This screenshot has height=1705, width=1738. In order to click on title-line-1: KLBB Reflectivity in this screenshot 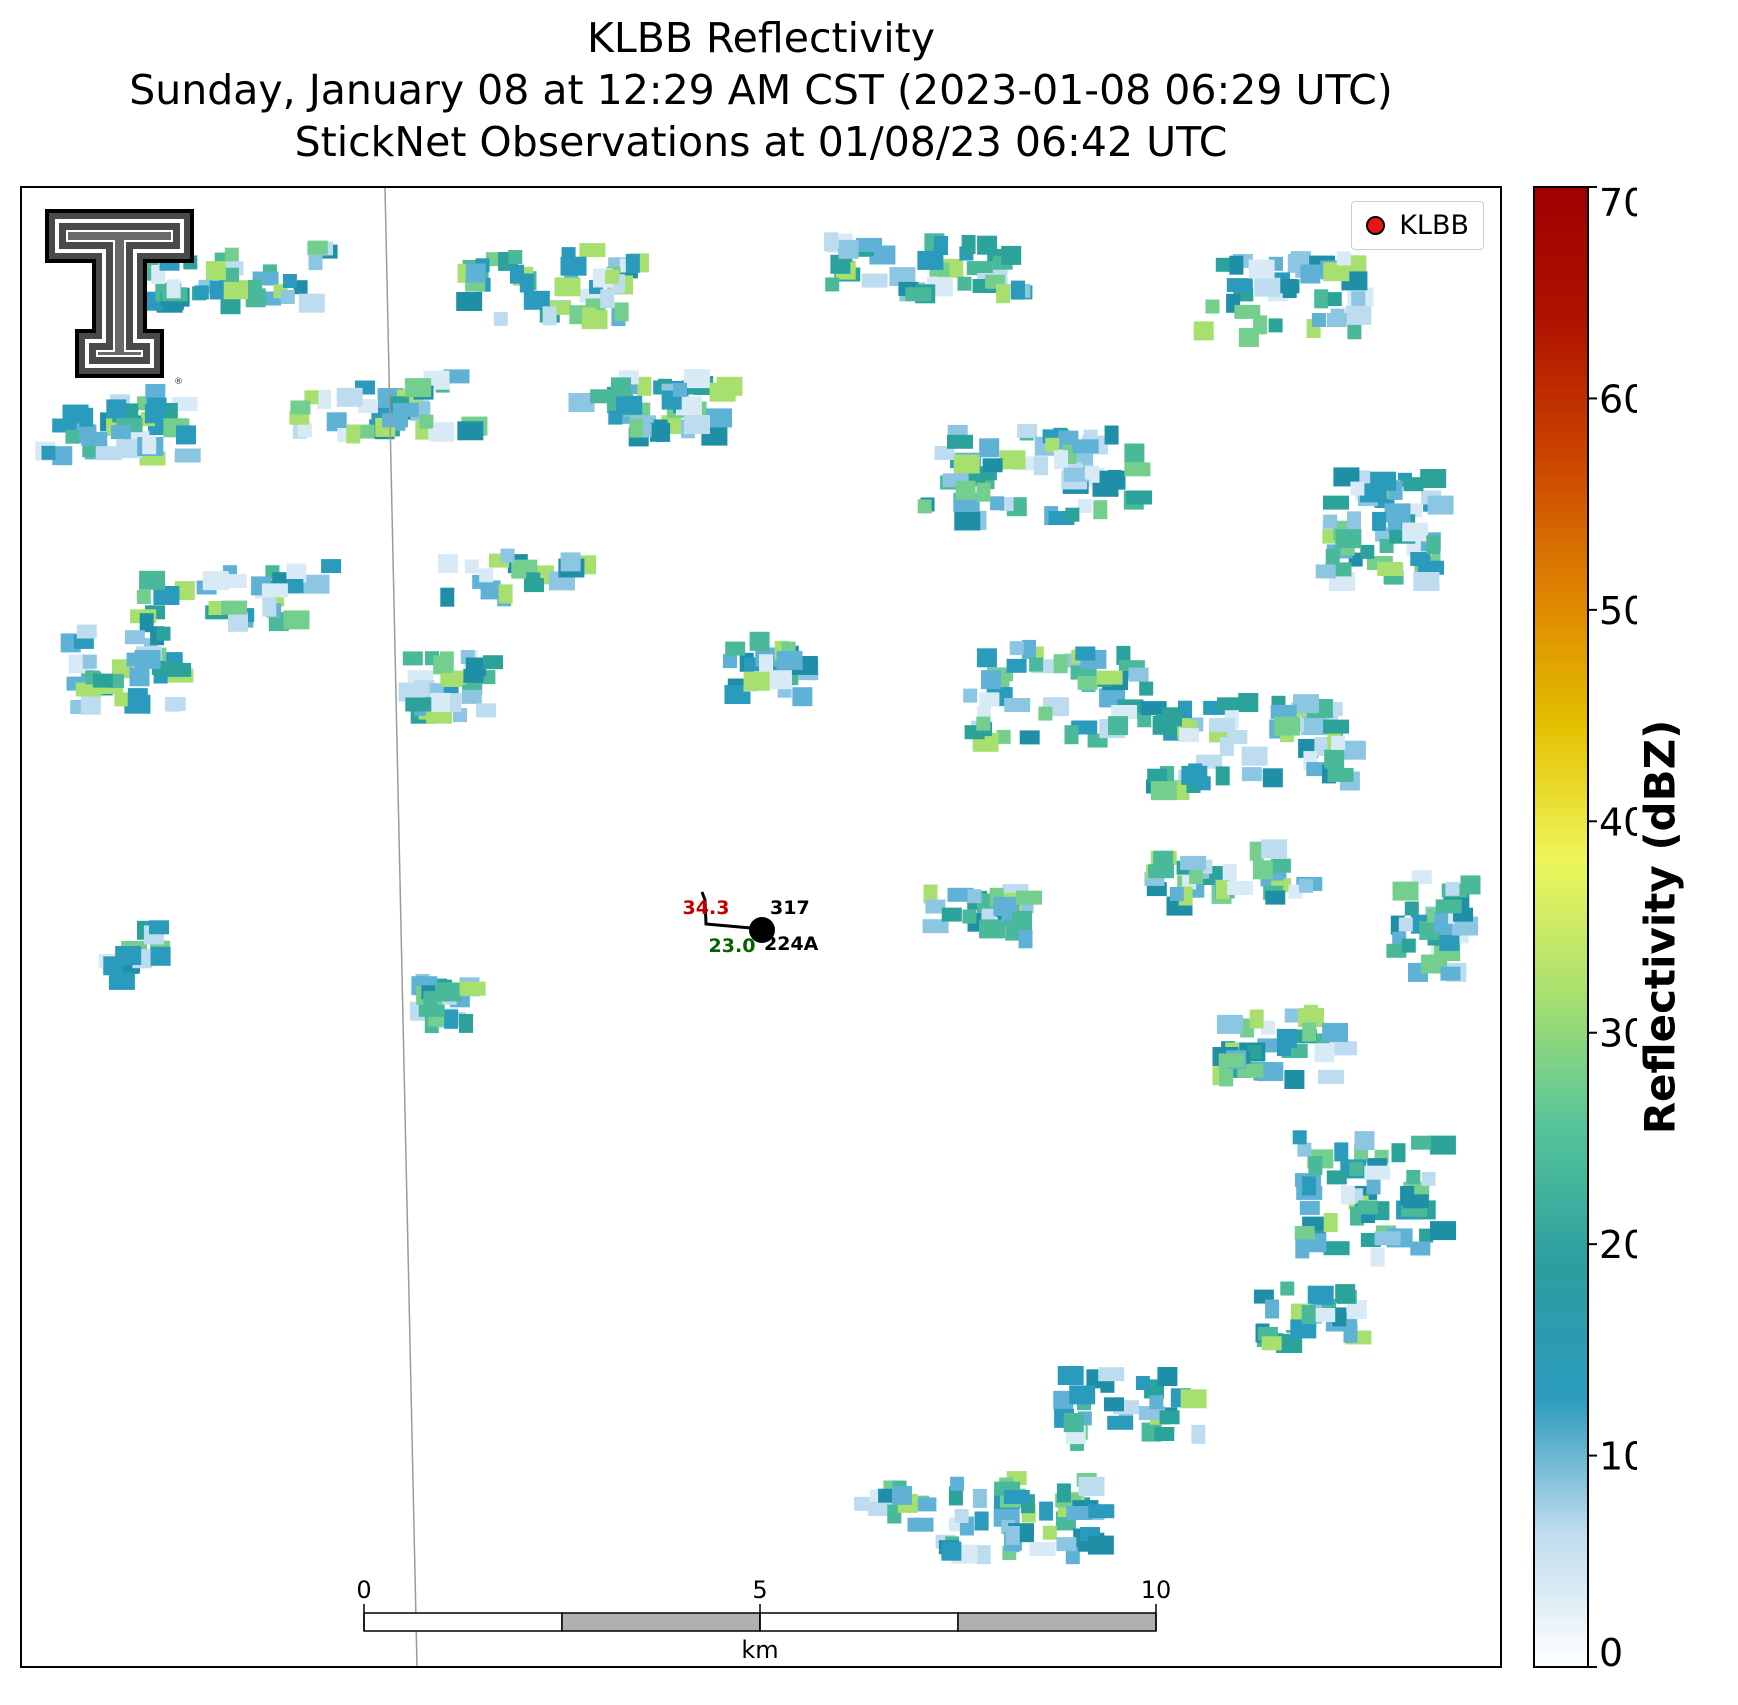, I will do `click(761, 38)`.